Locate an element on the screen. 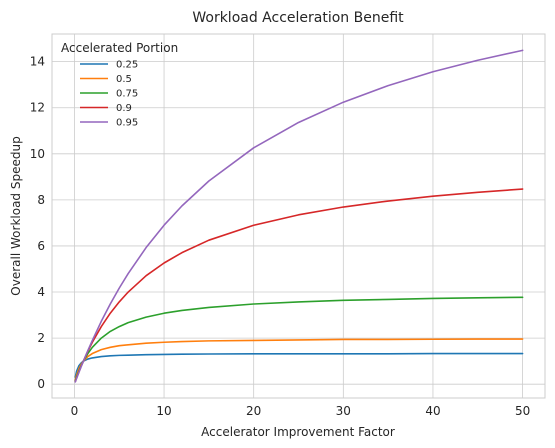 Image resolution: width=555 pixels, height=448 pixels. y-tick-label: 8 is located at coordinates (41, 200).